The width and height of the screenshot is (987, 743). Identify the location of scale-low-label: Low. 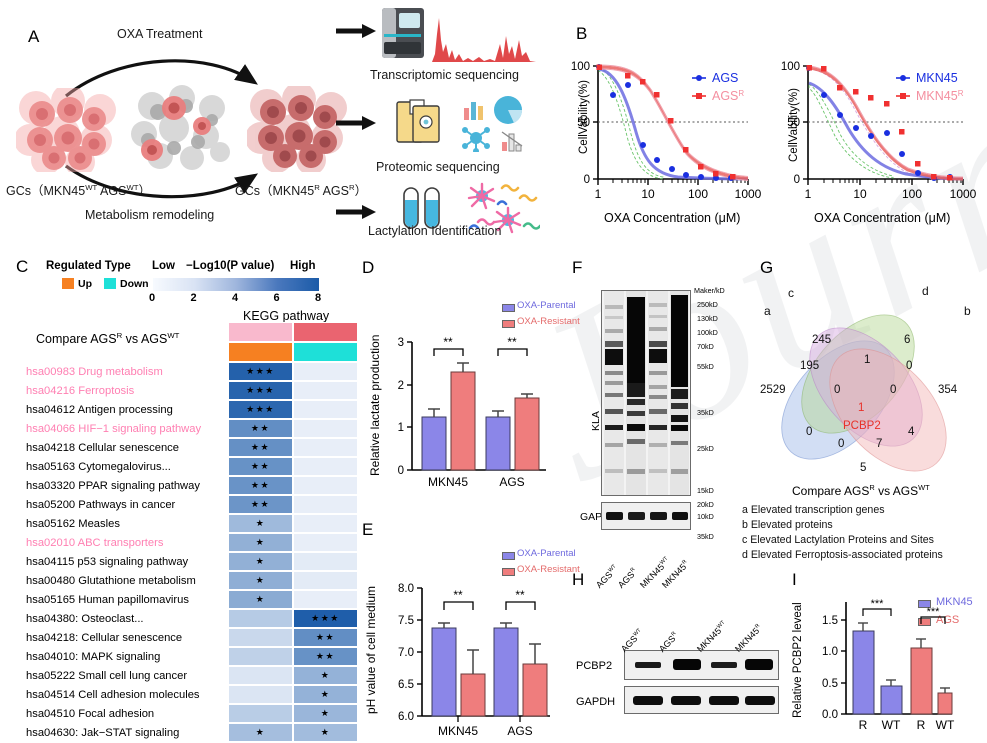
(163, 266).